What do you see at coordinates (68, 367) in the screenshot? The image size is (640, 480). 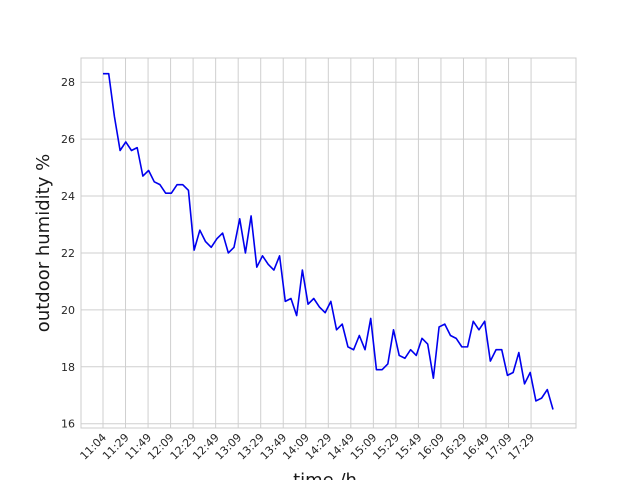 I see `y-tick-label: 18` at bounding box center [68, 367].